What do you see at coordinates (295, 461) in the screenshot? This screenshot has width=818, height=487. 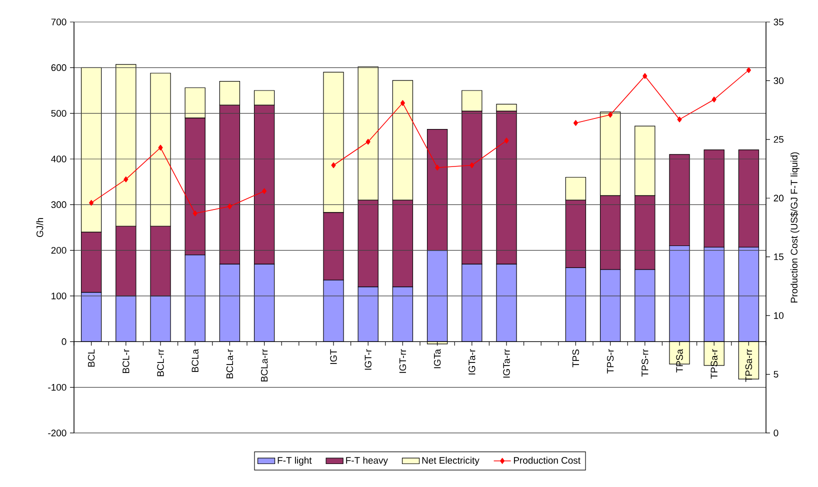 I see `legend-label: F-T light` at bounding box center [295, 461].